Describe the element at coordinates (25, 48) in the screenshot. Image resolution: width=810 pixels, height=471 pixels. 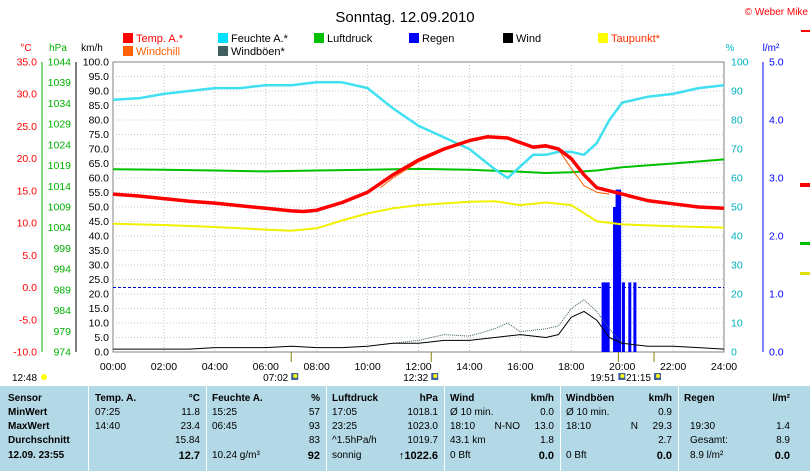
I see `temp-axis-unit: °C` at that location.